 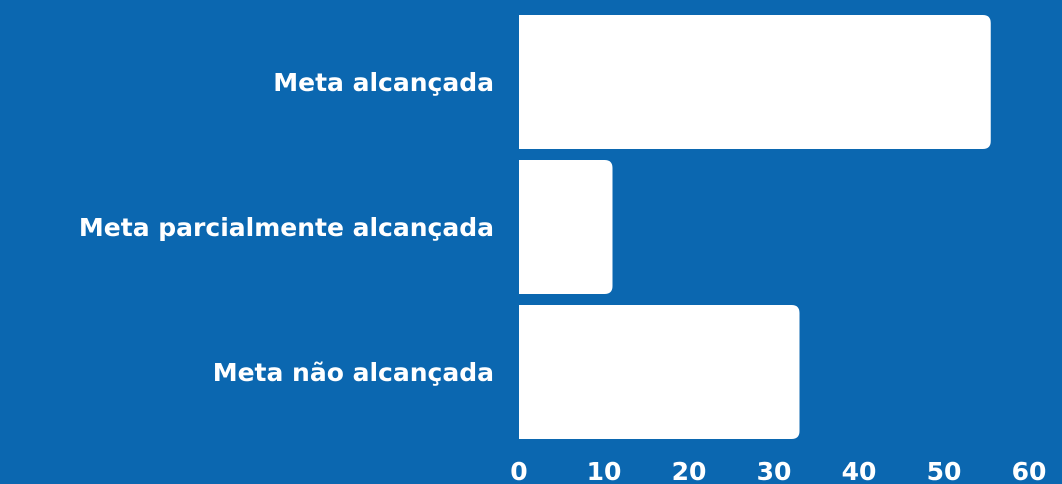 I want to click on category-label: Meta alcançada, so click(x=383, y=82).